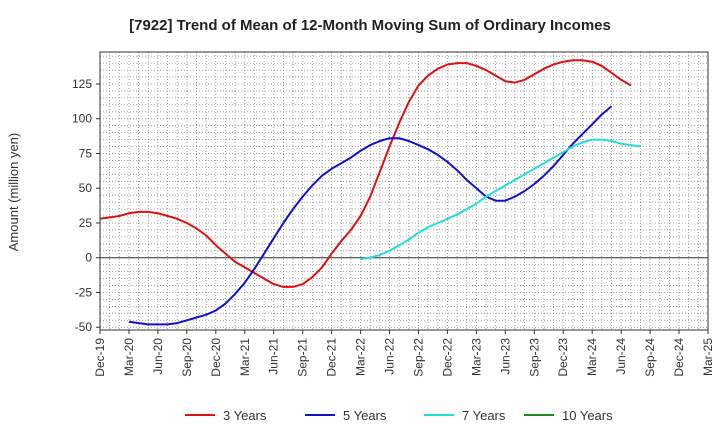 The width and height of the screenshot is (720, 440). What do you see at coordinates (447, 357) in the screenshot?
I see `x-tick-label: Dec-22` at bounding box center [447, 357].